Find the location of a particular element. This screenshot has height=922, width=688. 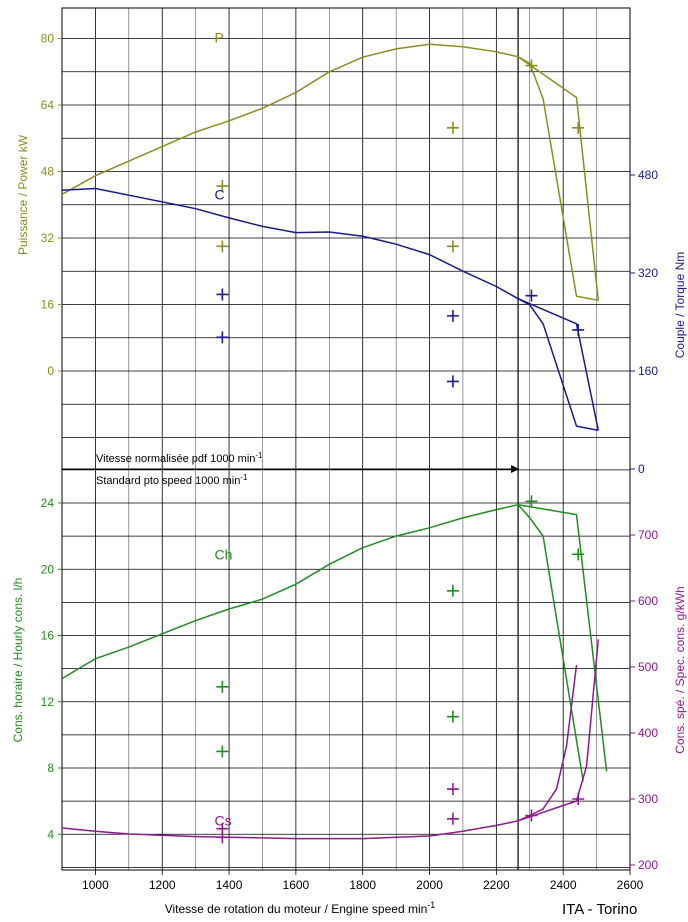

spec-tick-label: 400 is located at coordinates (648, 733).